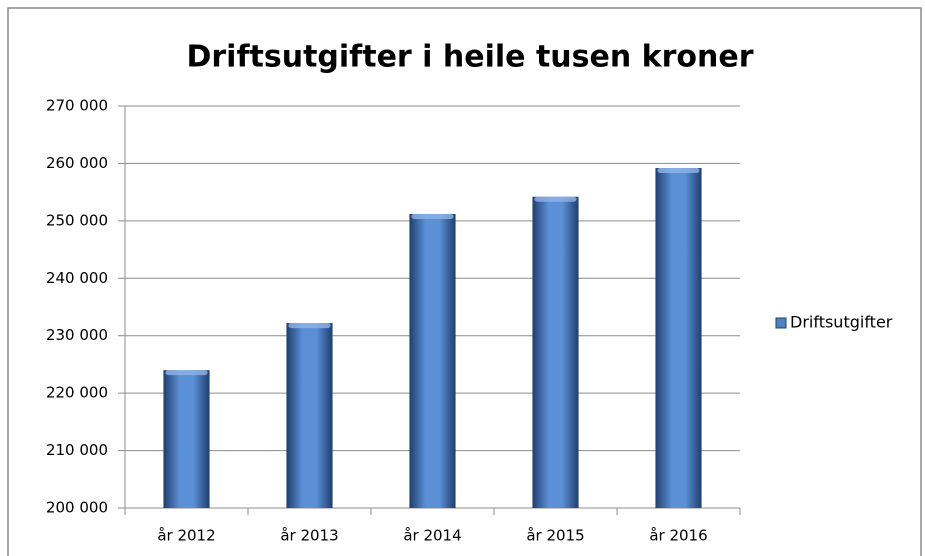 This screenshot has width=925, height=556. Describe the element at coordinates (77, 450) in the screenshot. I see `y-tick-label: 210 000` at that location.